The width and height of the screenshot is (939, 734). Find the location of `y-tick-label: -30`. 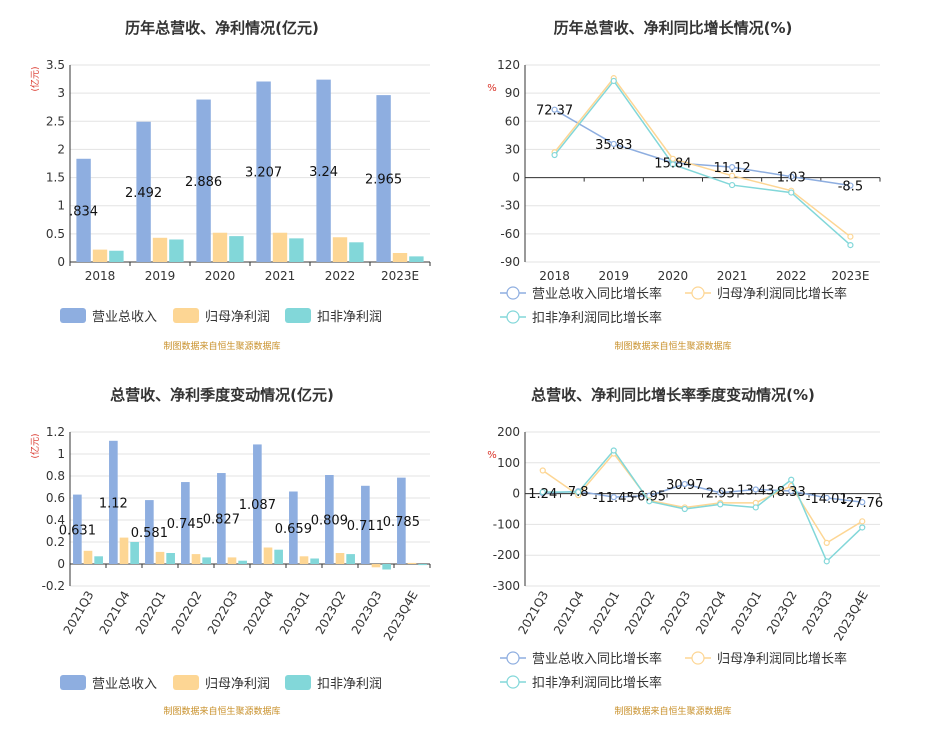

y-tick-label: -30 is located at coordinates (510, 206).